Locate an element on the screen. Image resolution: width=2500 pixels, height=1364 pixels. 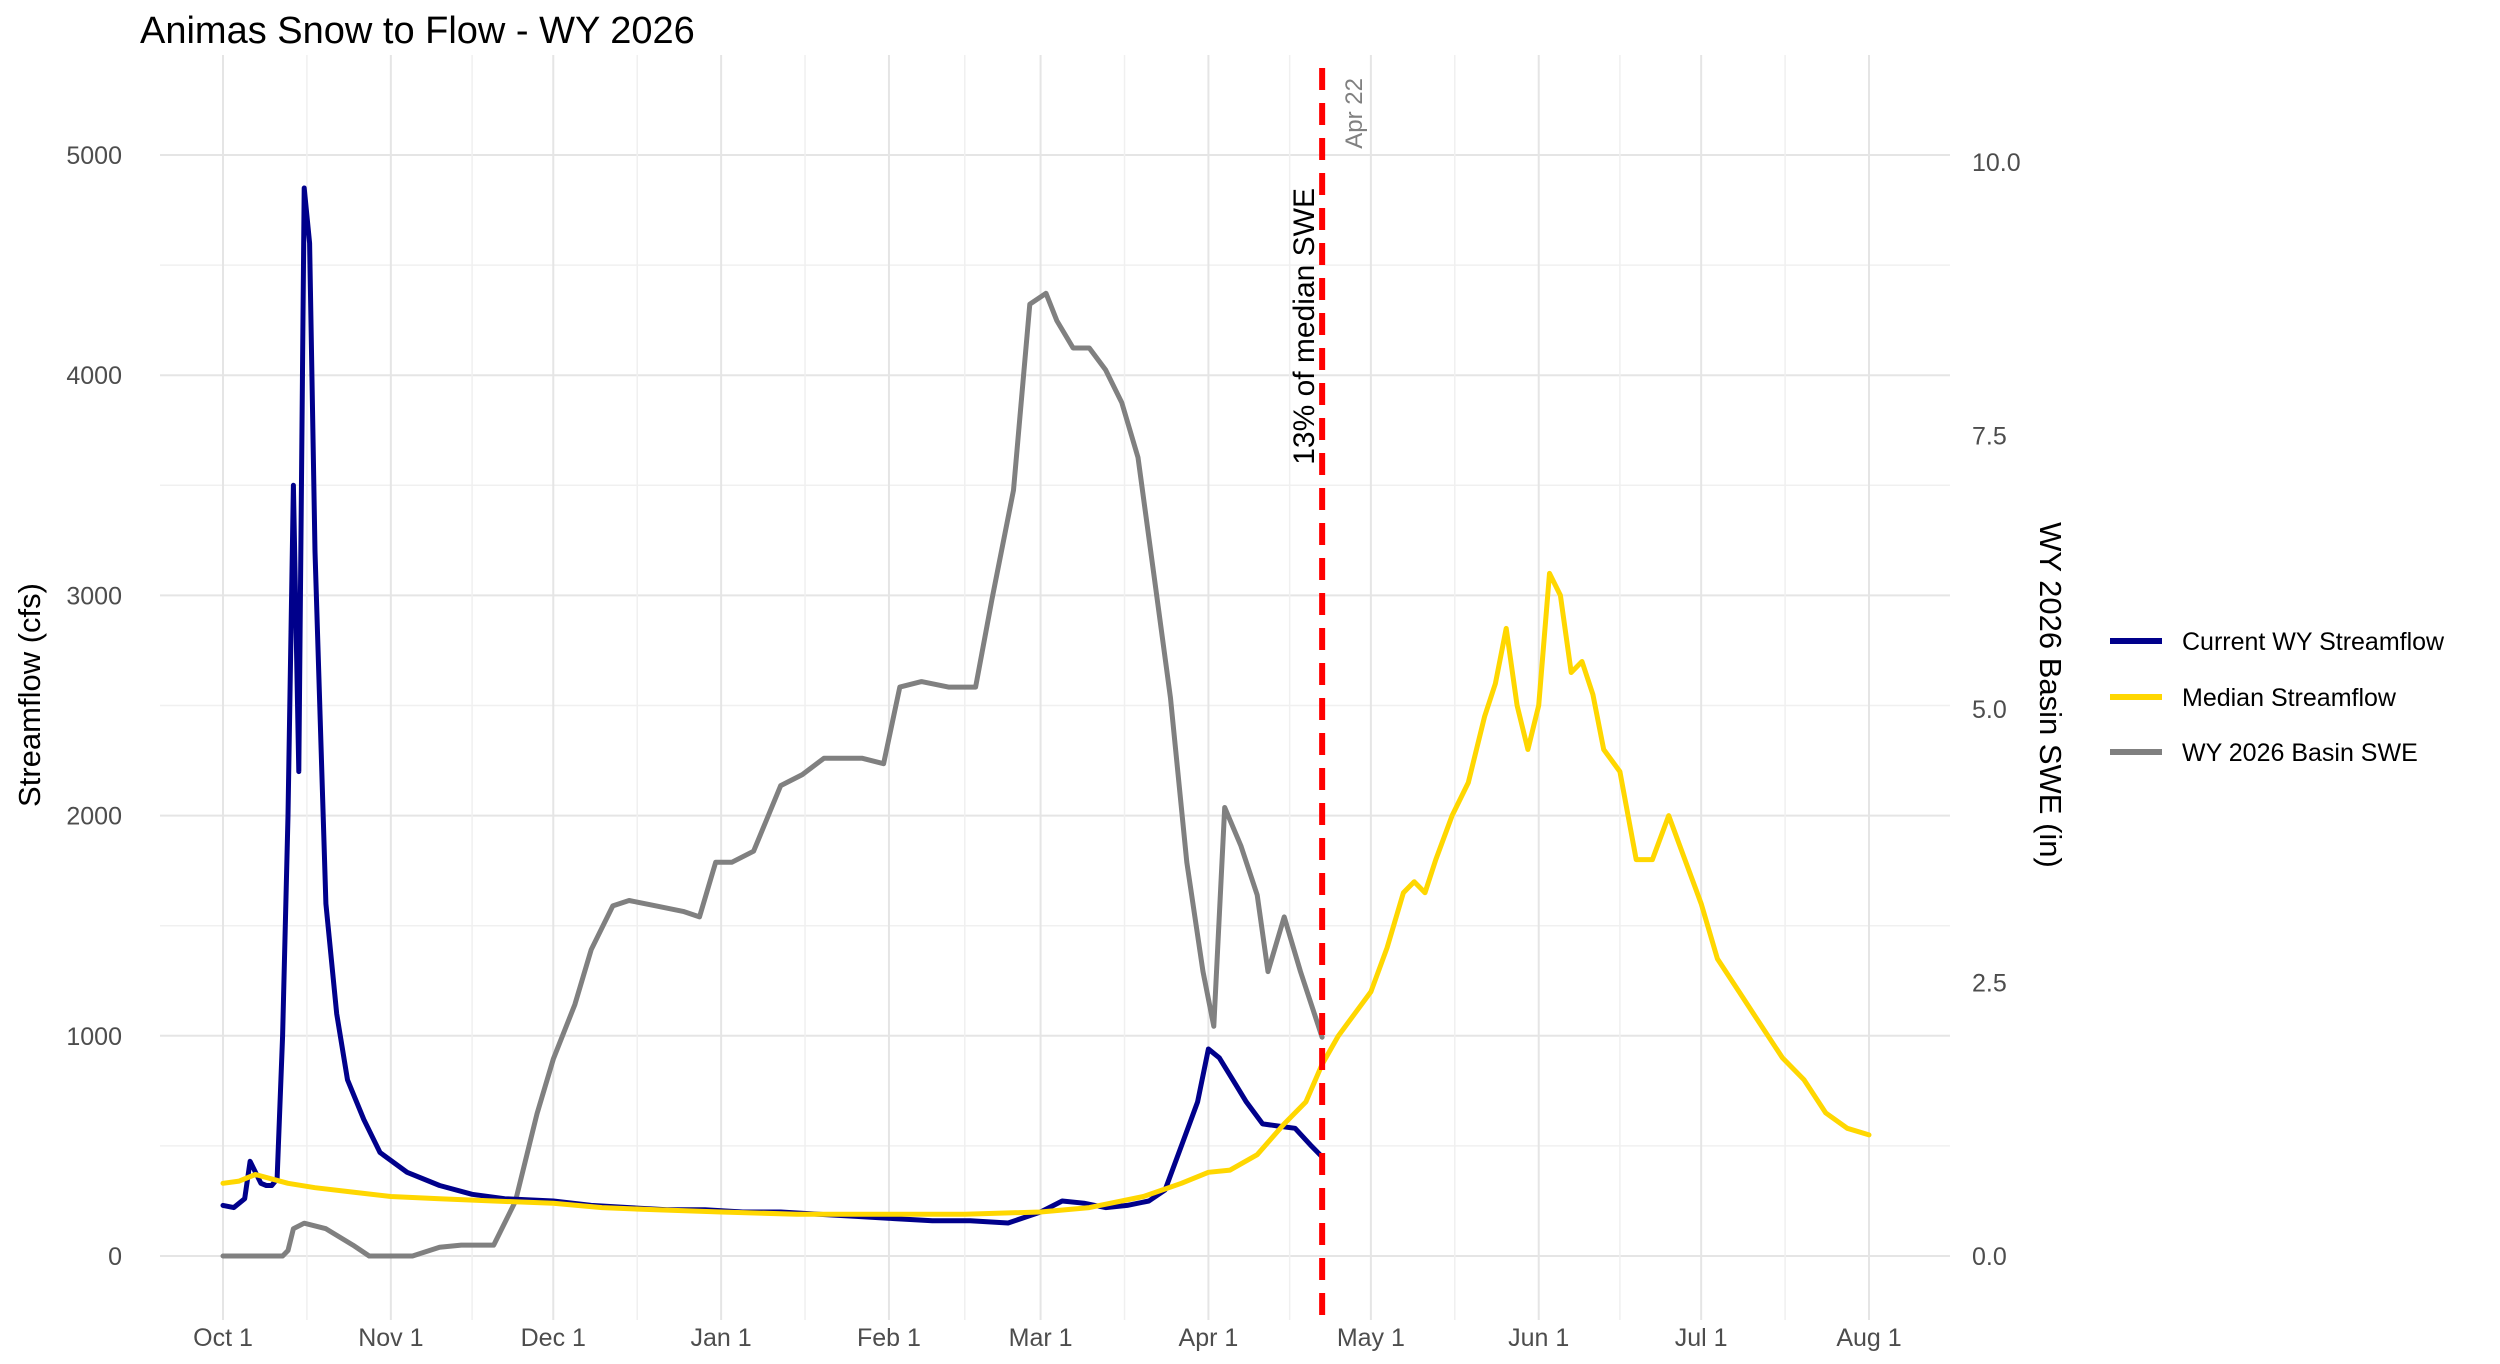
y-tick-label: 0 is located at coordinates (115, 1257).